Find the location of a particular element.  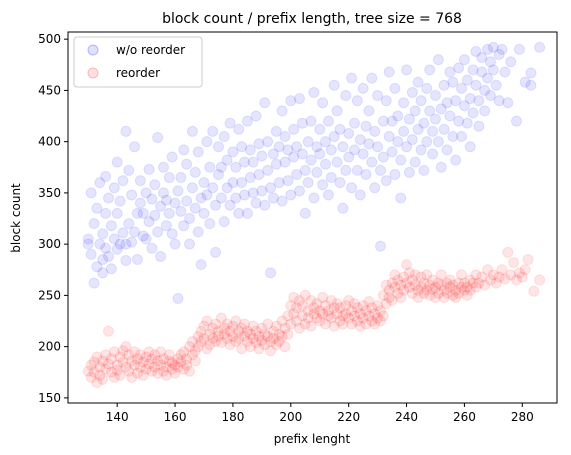

y-axis-label: block count is located at coordinates (16, 218).